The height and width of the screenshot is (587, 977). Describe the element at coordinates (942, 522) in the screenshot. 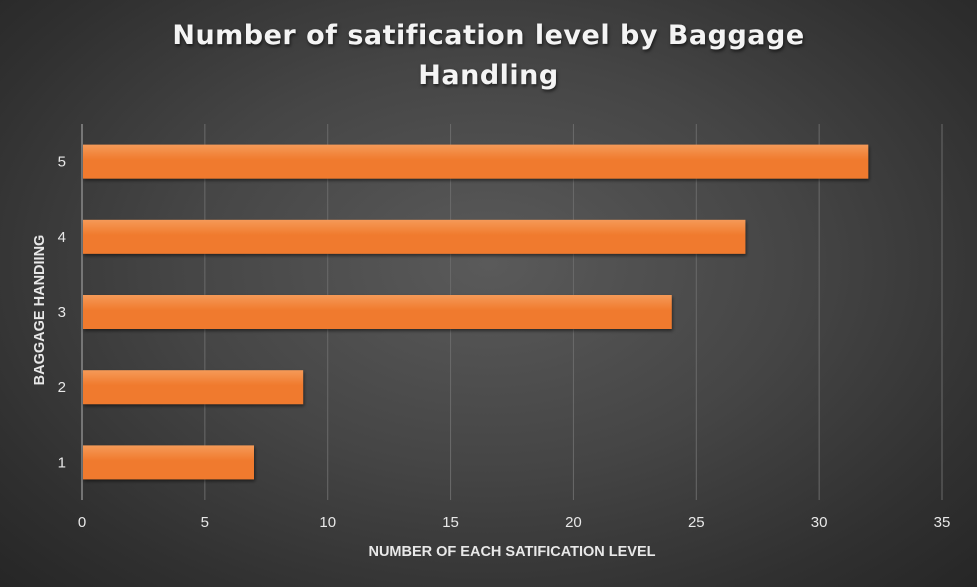

I see `x-tick-label: 35` at that location.